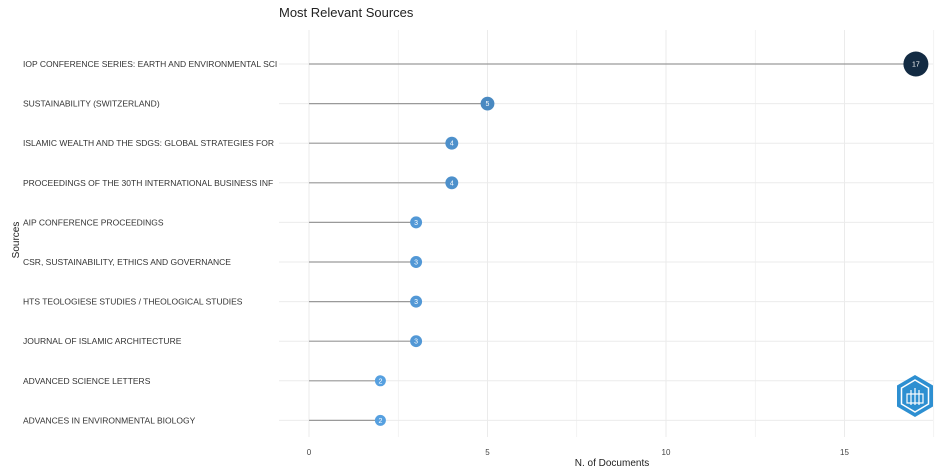  What do you see at coordinates (87, 381) in the screenshot?
I see `category-label: ADVANCED SCIENCE LETTERS` at bounding box center [87, 381].